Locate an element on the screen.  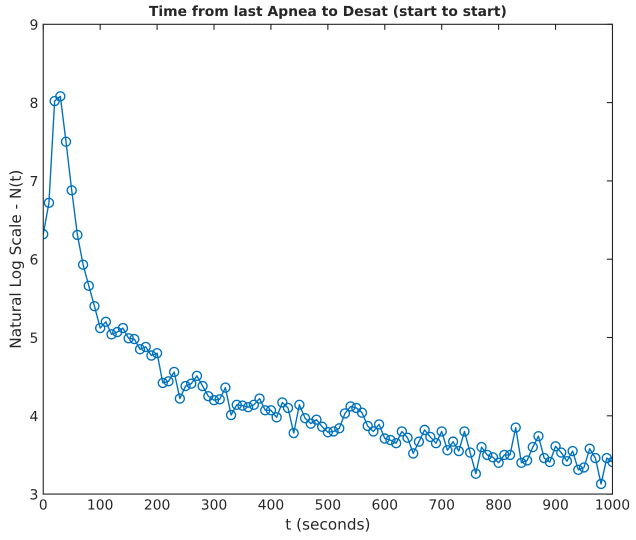
x-tick-label: 800 is located at coordinates (498, 504).